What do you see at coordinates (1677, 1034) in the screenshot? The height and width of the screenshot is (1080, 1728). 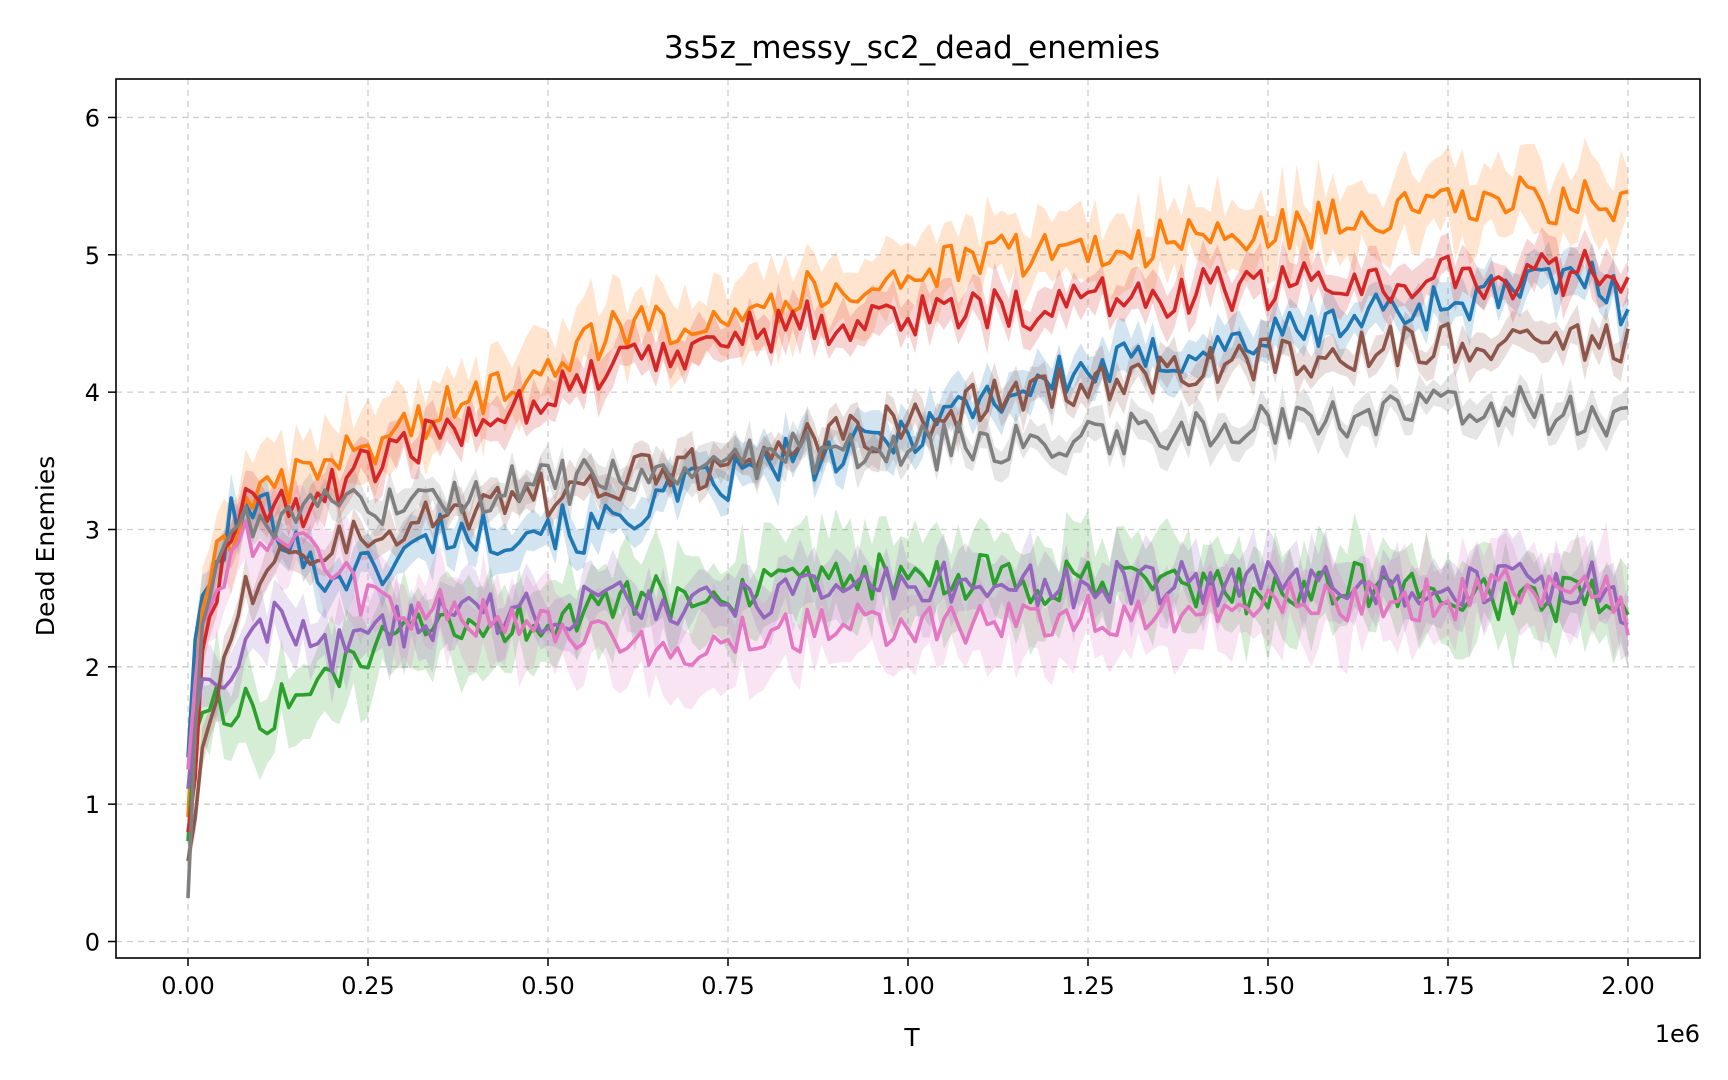 I see `x-axis-offset-label: 1e6` at bounding box center [1677, 1034].